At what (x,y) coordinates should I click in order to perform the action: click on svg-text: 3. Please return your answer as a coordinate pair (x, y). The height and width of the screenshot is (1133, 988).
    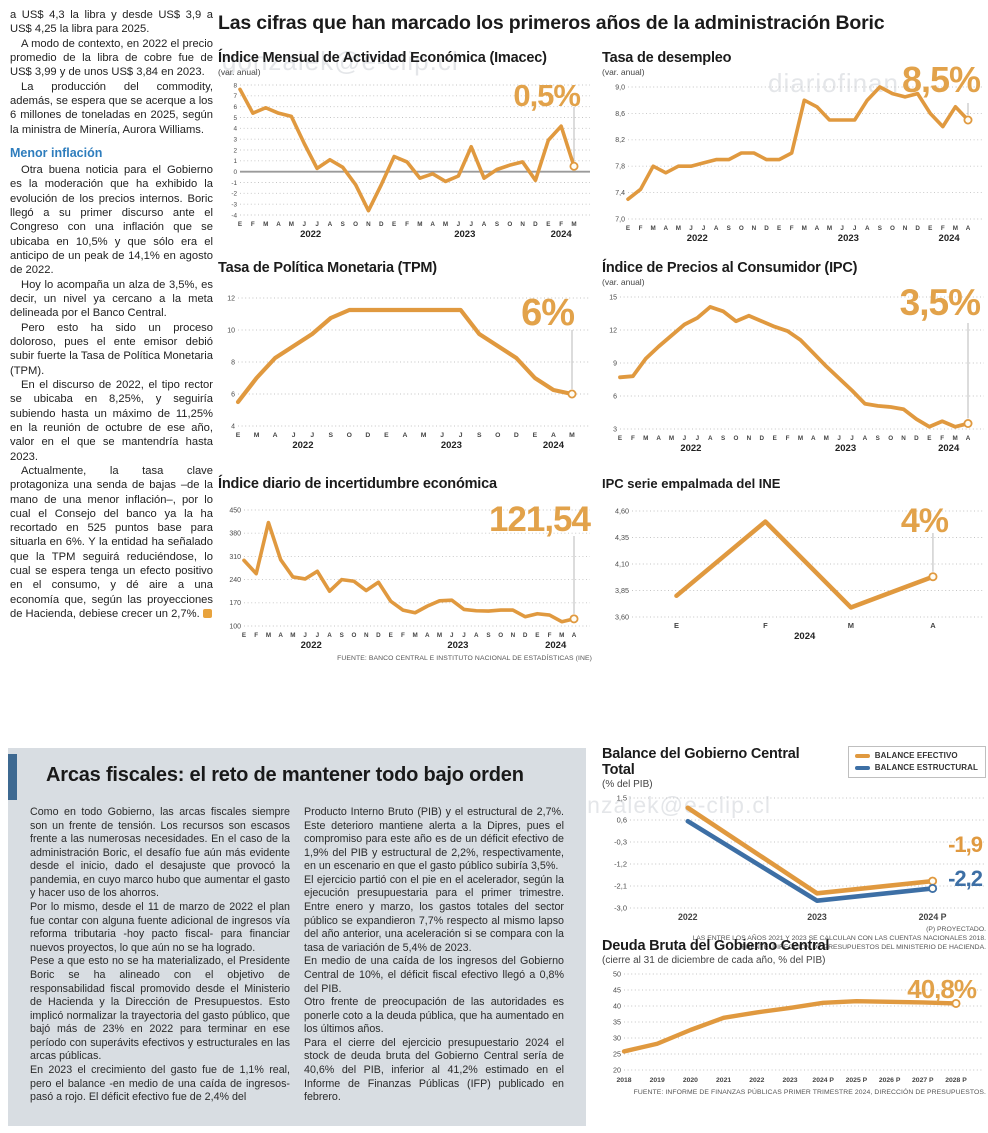
    Looking at the image, I should click on (235, 140).